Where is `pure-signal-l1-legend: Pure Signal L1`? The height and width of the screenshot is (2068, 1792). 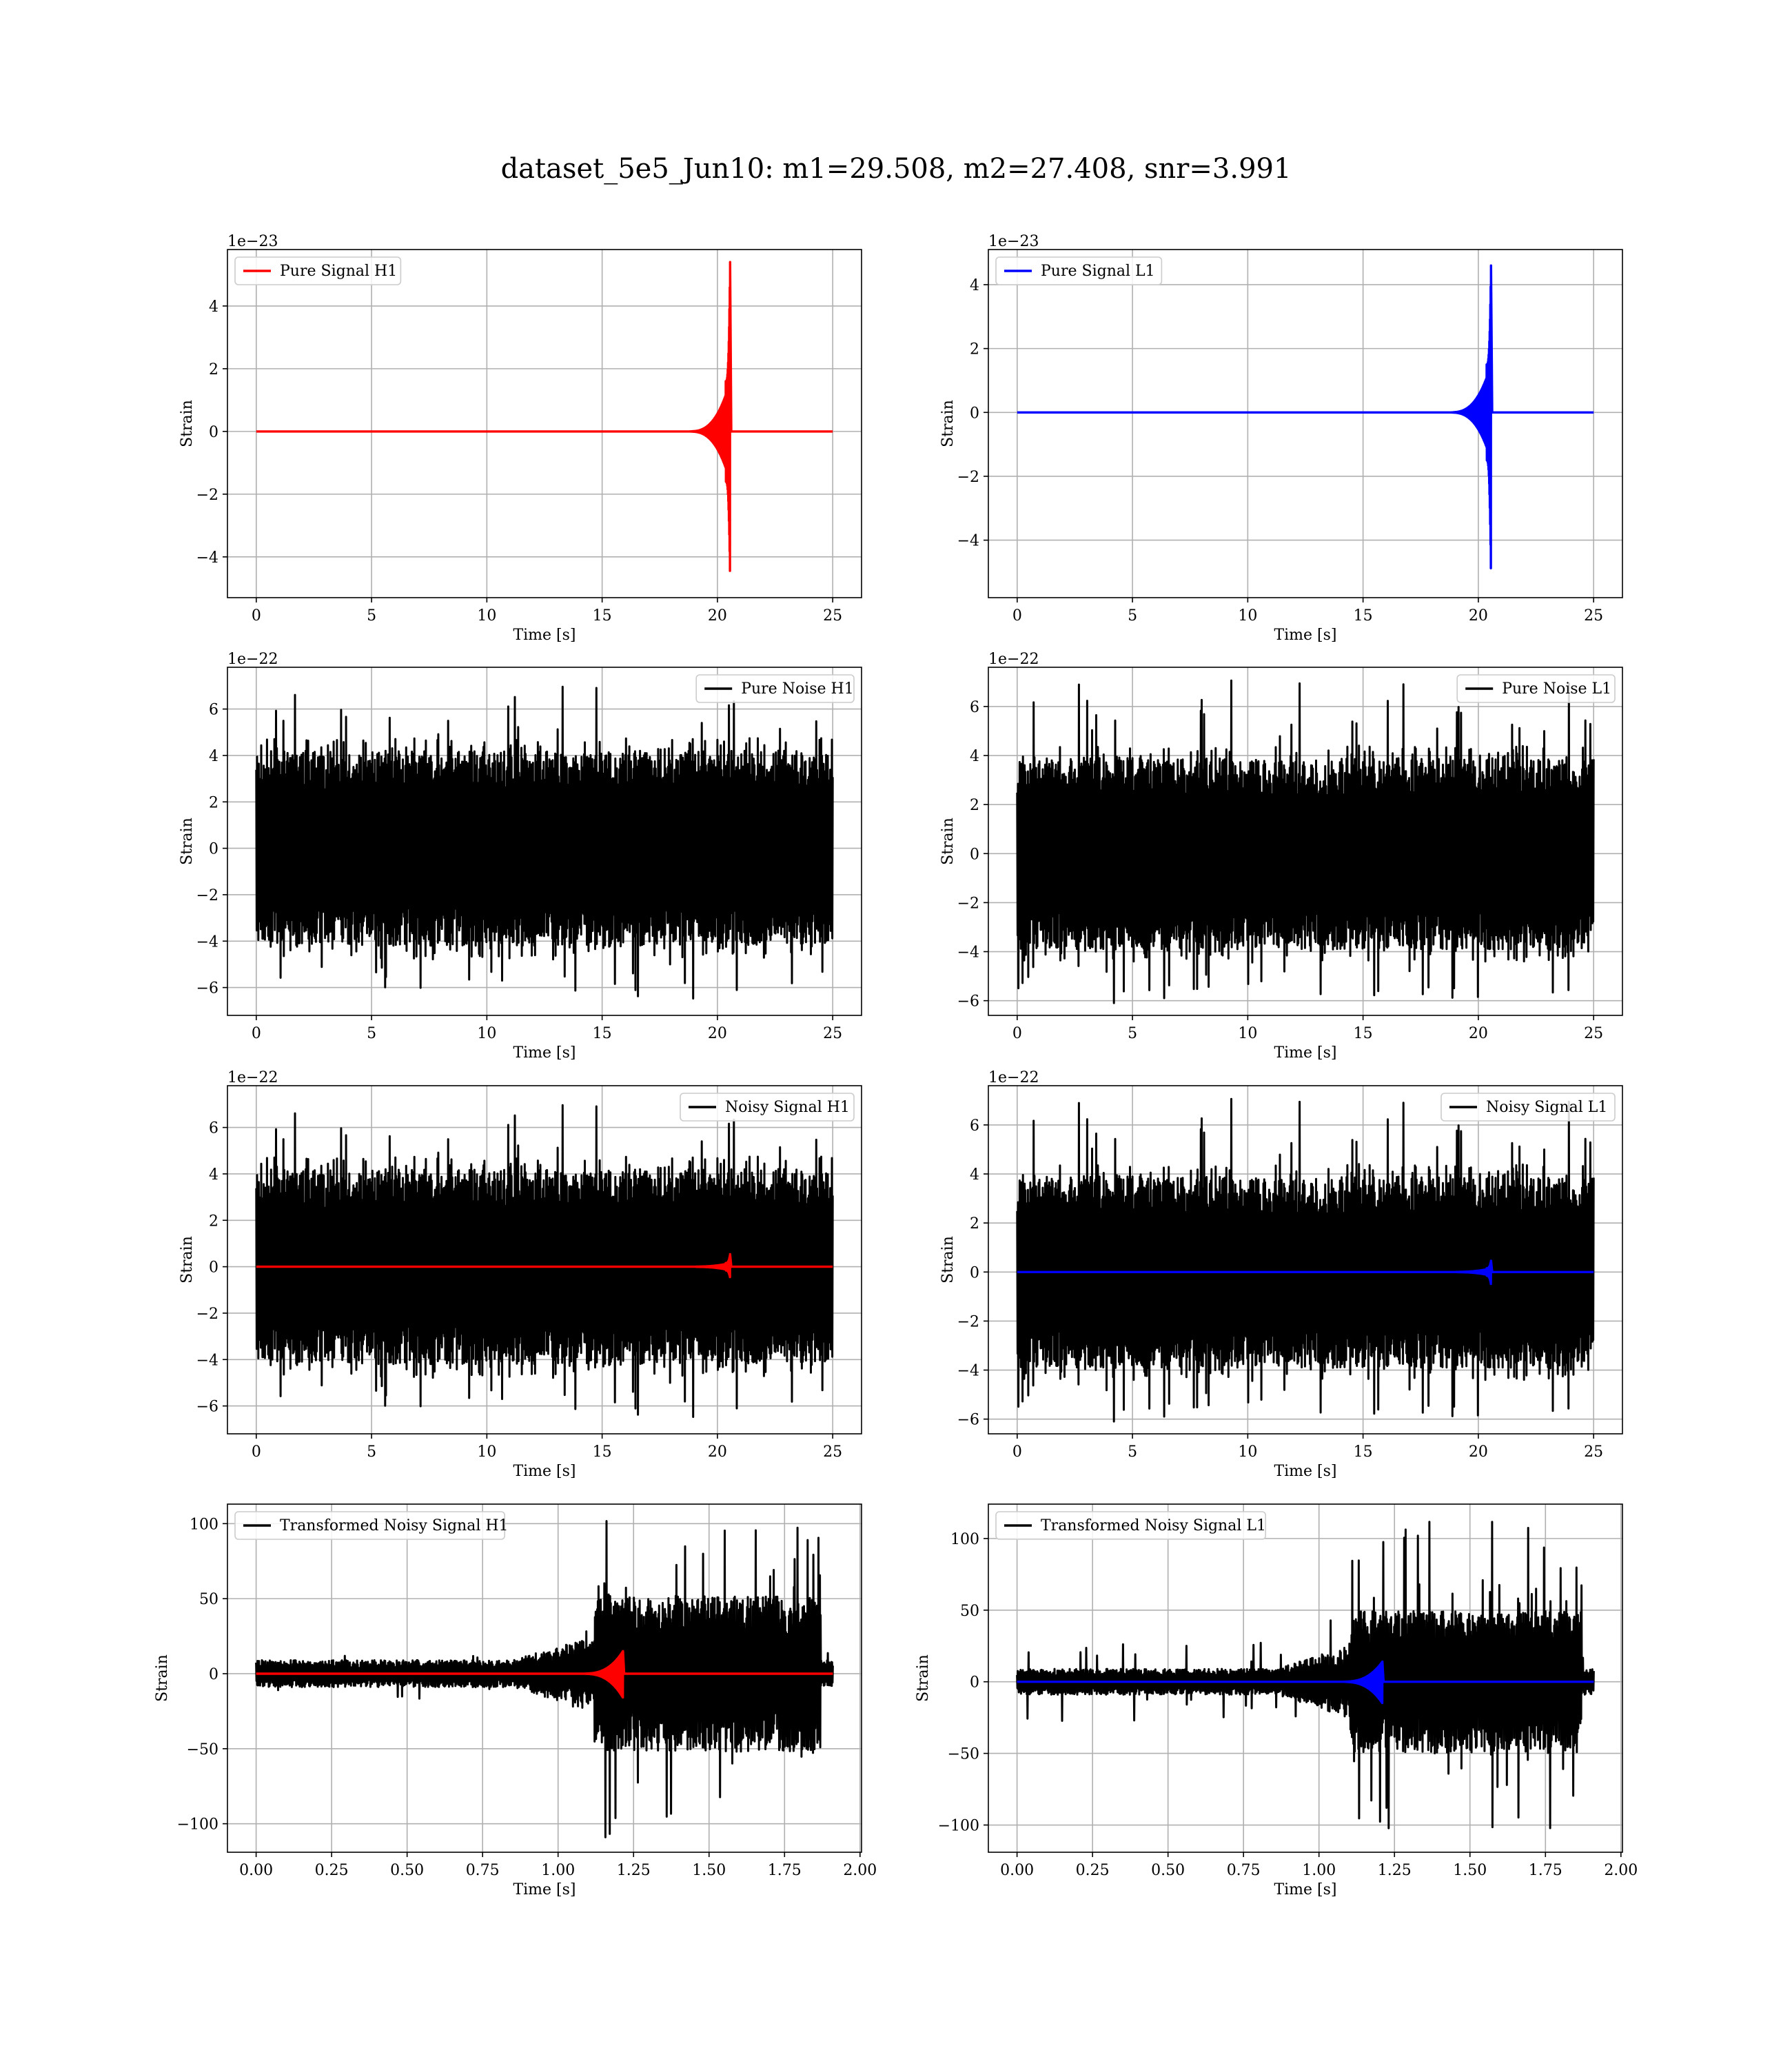 pure-signal-l1-legend: Pure Signal L1 is located at coordinates (1079, 270).